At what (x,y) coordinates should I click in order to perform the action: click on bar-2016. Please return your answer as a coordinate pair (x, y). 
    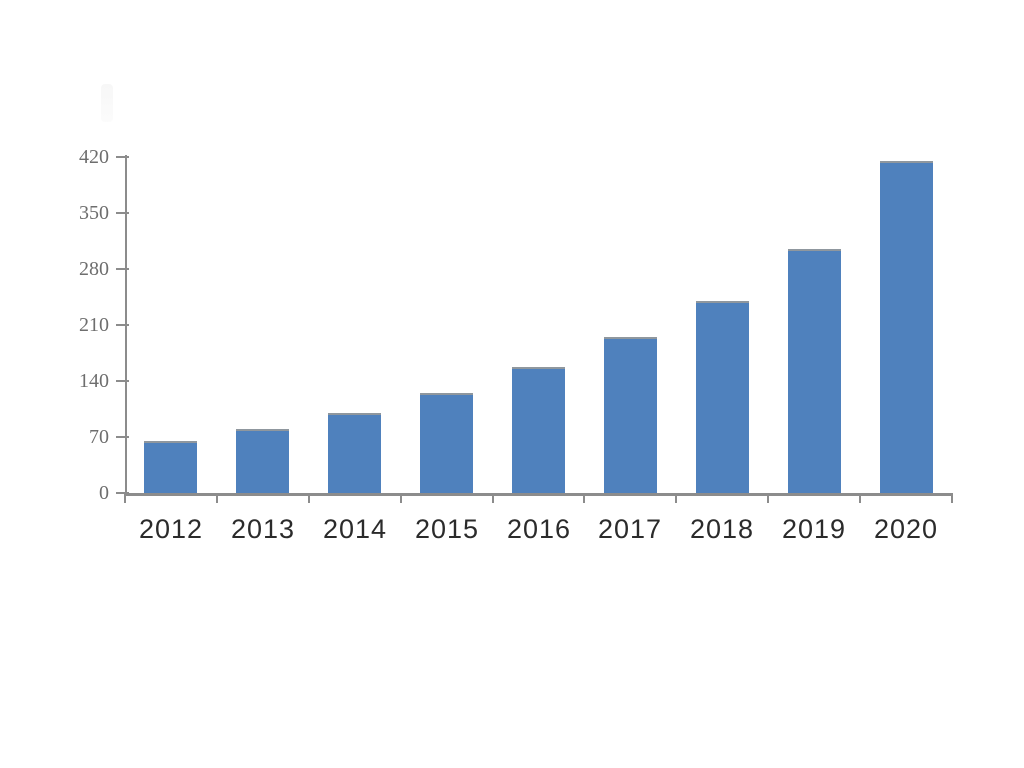
    Looking at the image, I should click on (538, 430).